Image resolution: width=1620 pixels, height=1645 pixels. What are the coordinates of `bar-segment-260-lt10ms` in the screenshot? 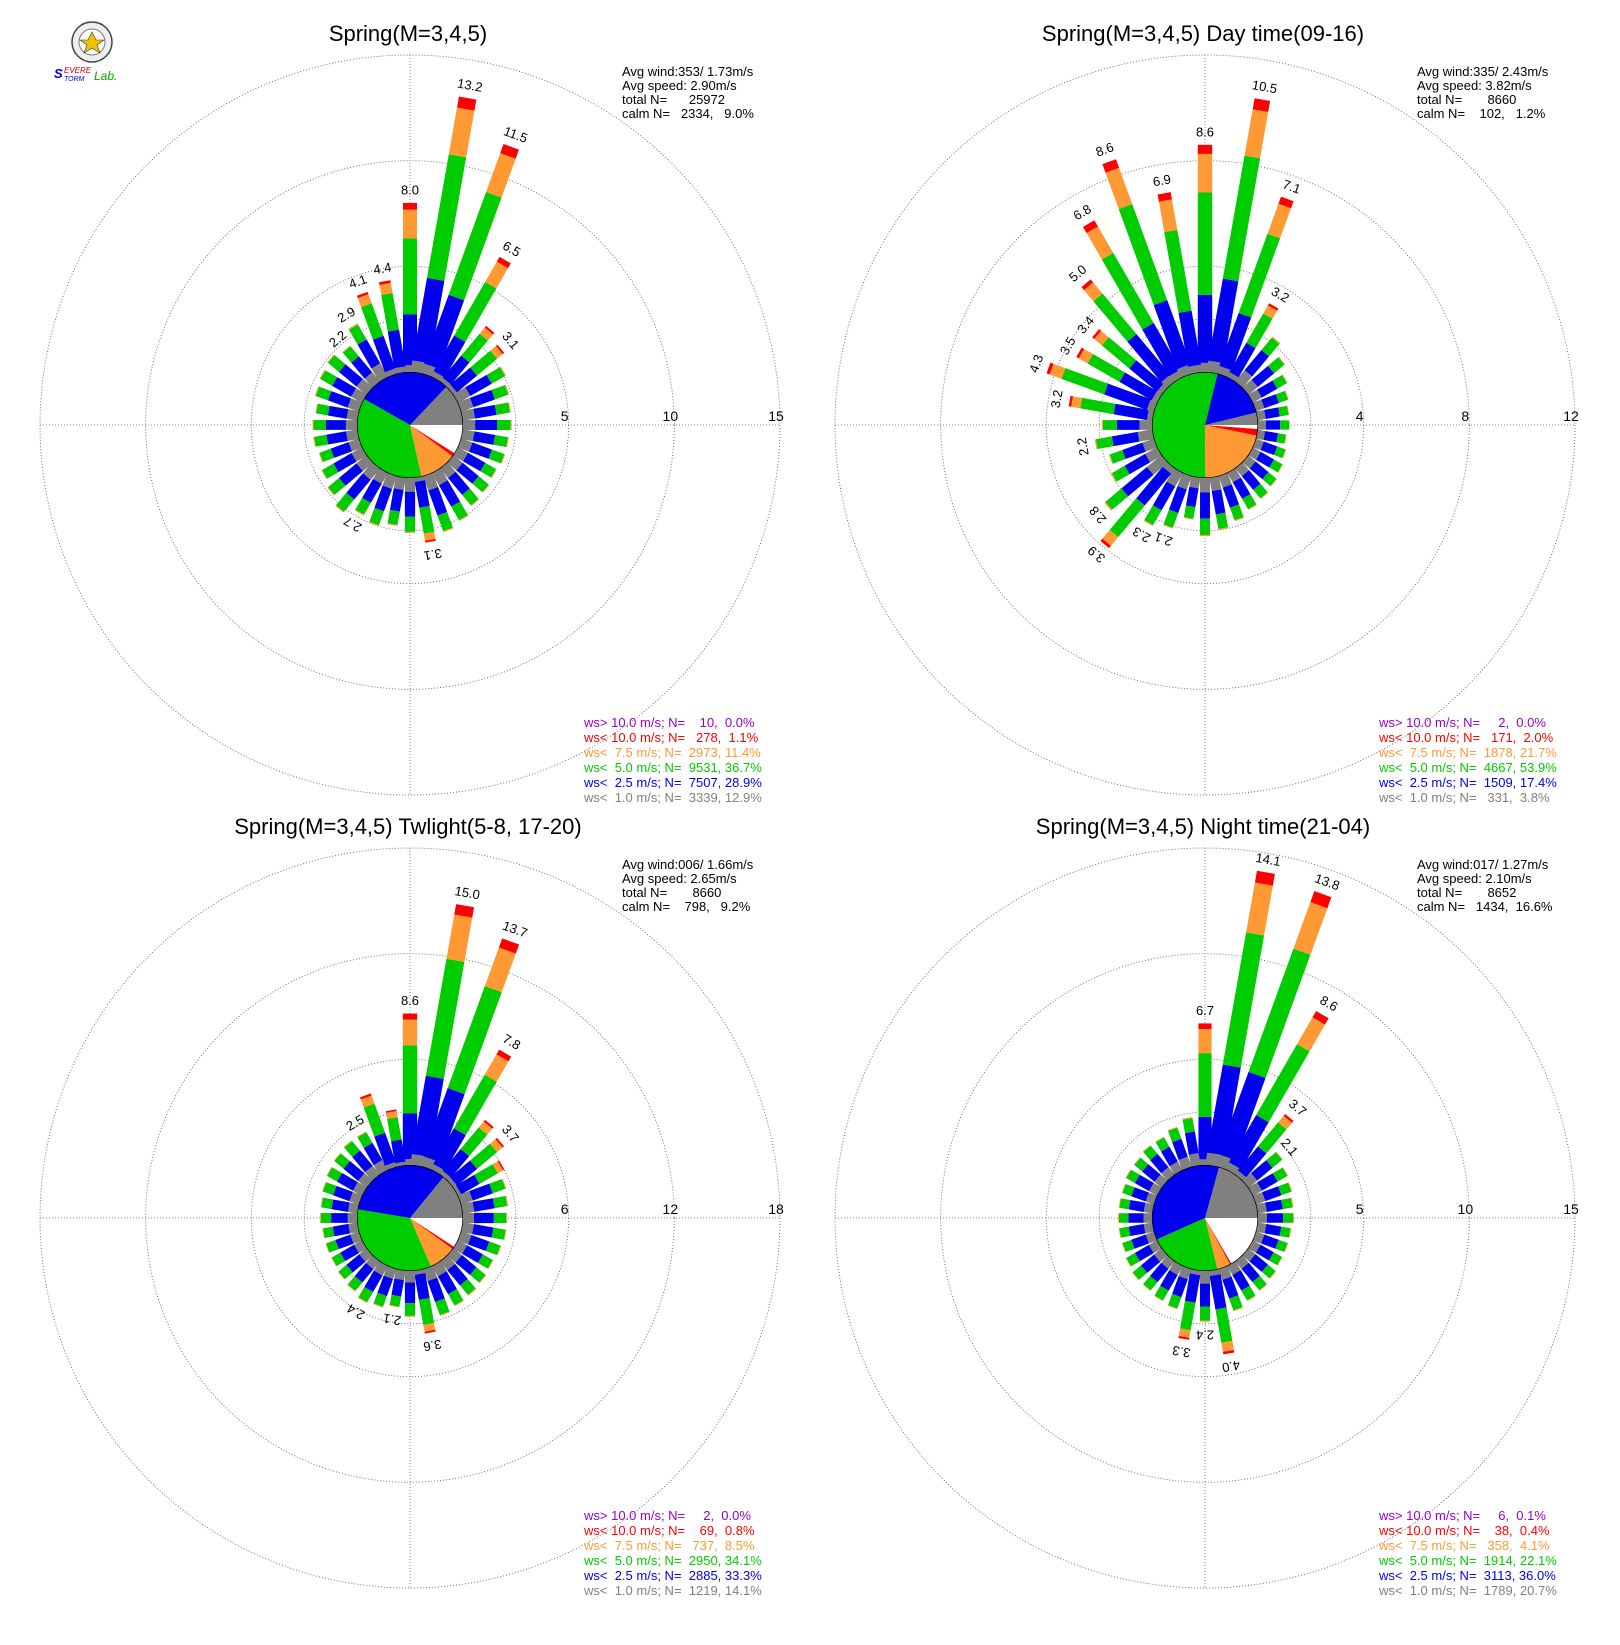 It's located at (352, 435).